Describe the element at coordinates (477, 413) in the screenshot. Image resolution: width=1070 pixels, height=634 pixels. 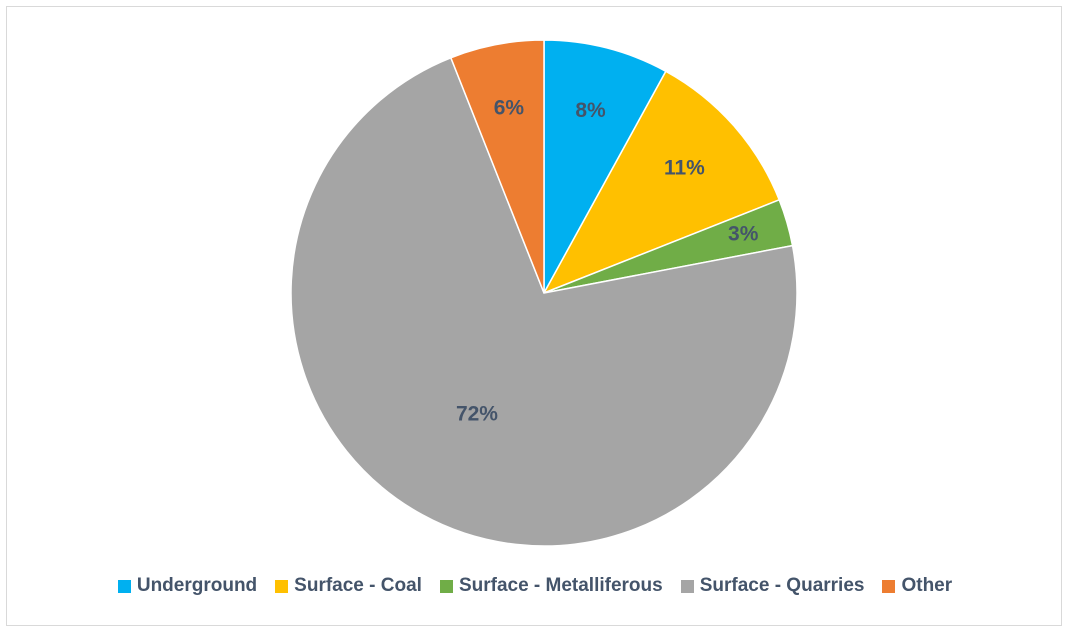
I see `data-label-surface-quarries: 72%` at that location.